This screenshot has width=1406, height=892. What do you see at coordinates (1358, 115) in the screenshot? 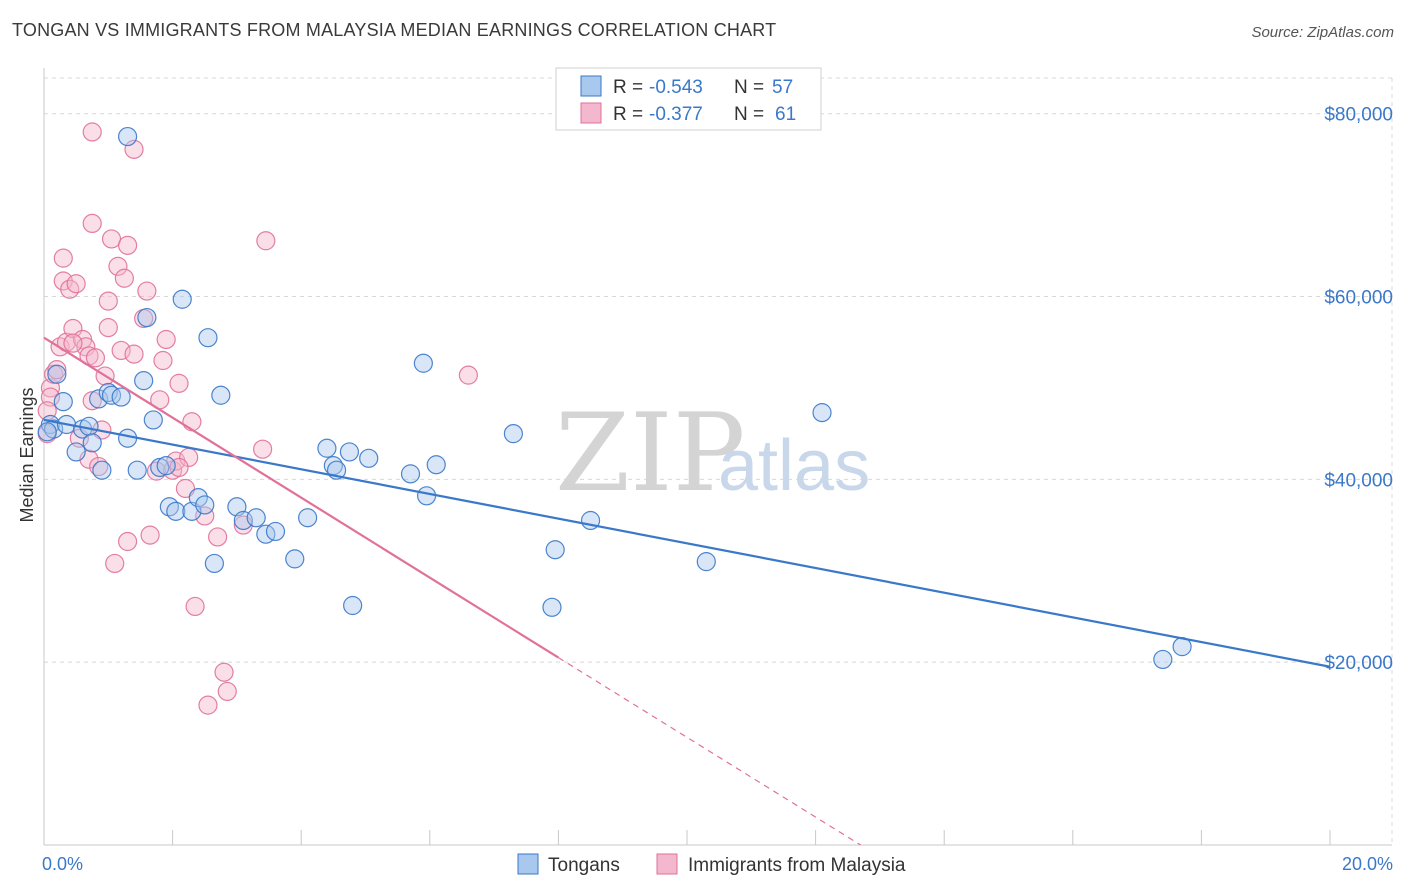
I see `y-tick-label-3: $80,000` at bounding box center [1358, 115].